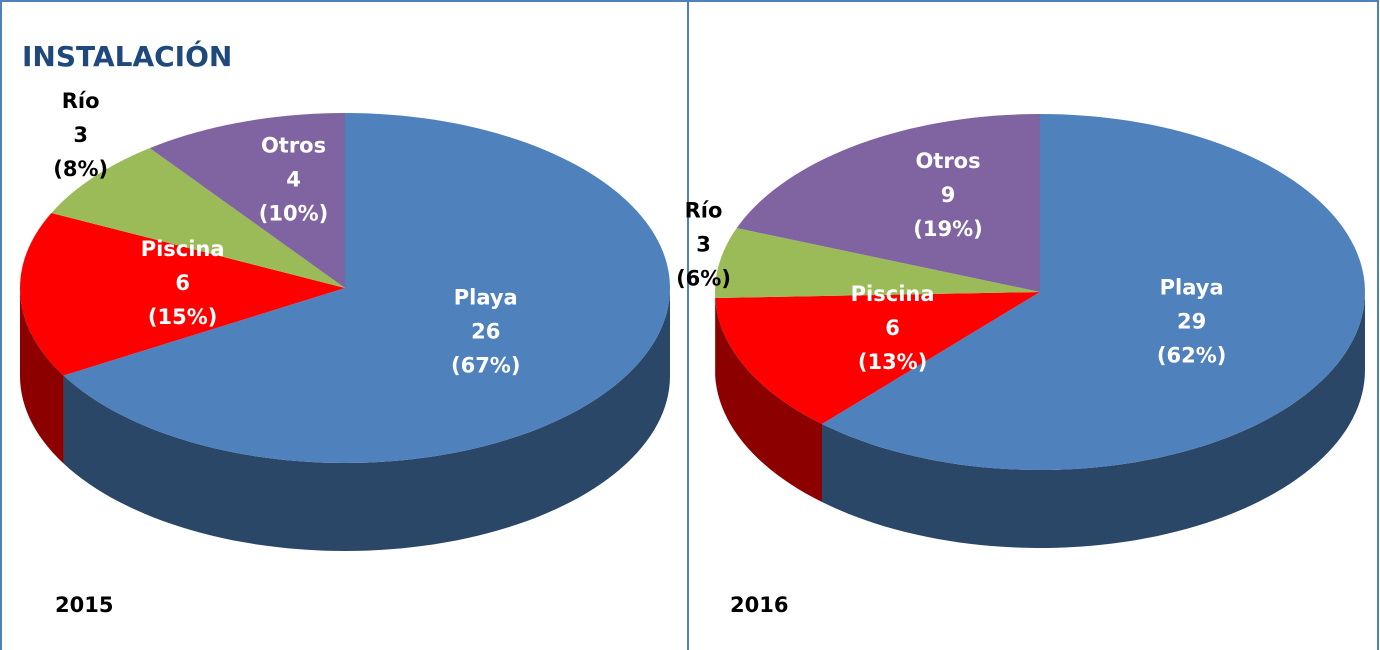  Describe the element at coordinates (80, 169) in the screenshot. I see `slice-percent: (8%)` at that location.